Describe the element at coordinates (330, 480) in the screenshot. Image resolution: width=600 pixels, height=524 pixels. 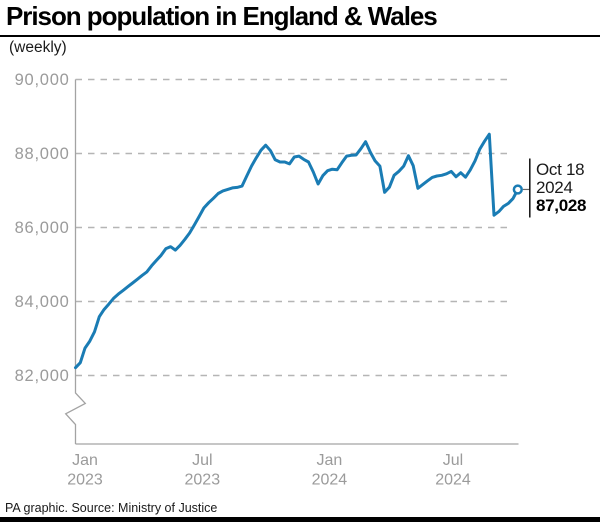
I see `x-tick-year-Jan-2024: 2024` at that location.